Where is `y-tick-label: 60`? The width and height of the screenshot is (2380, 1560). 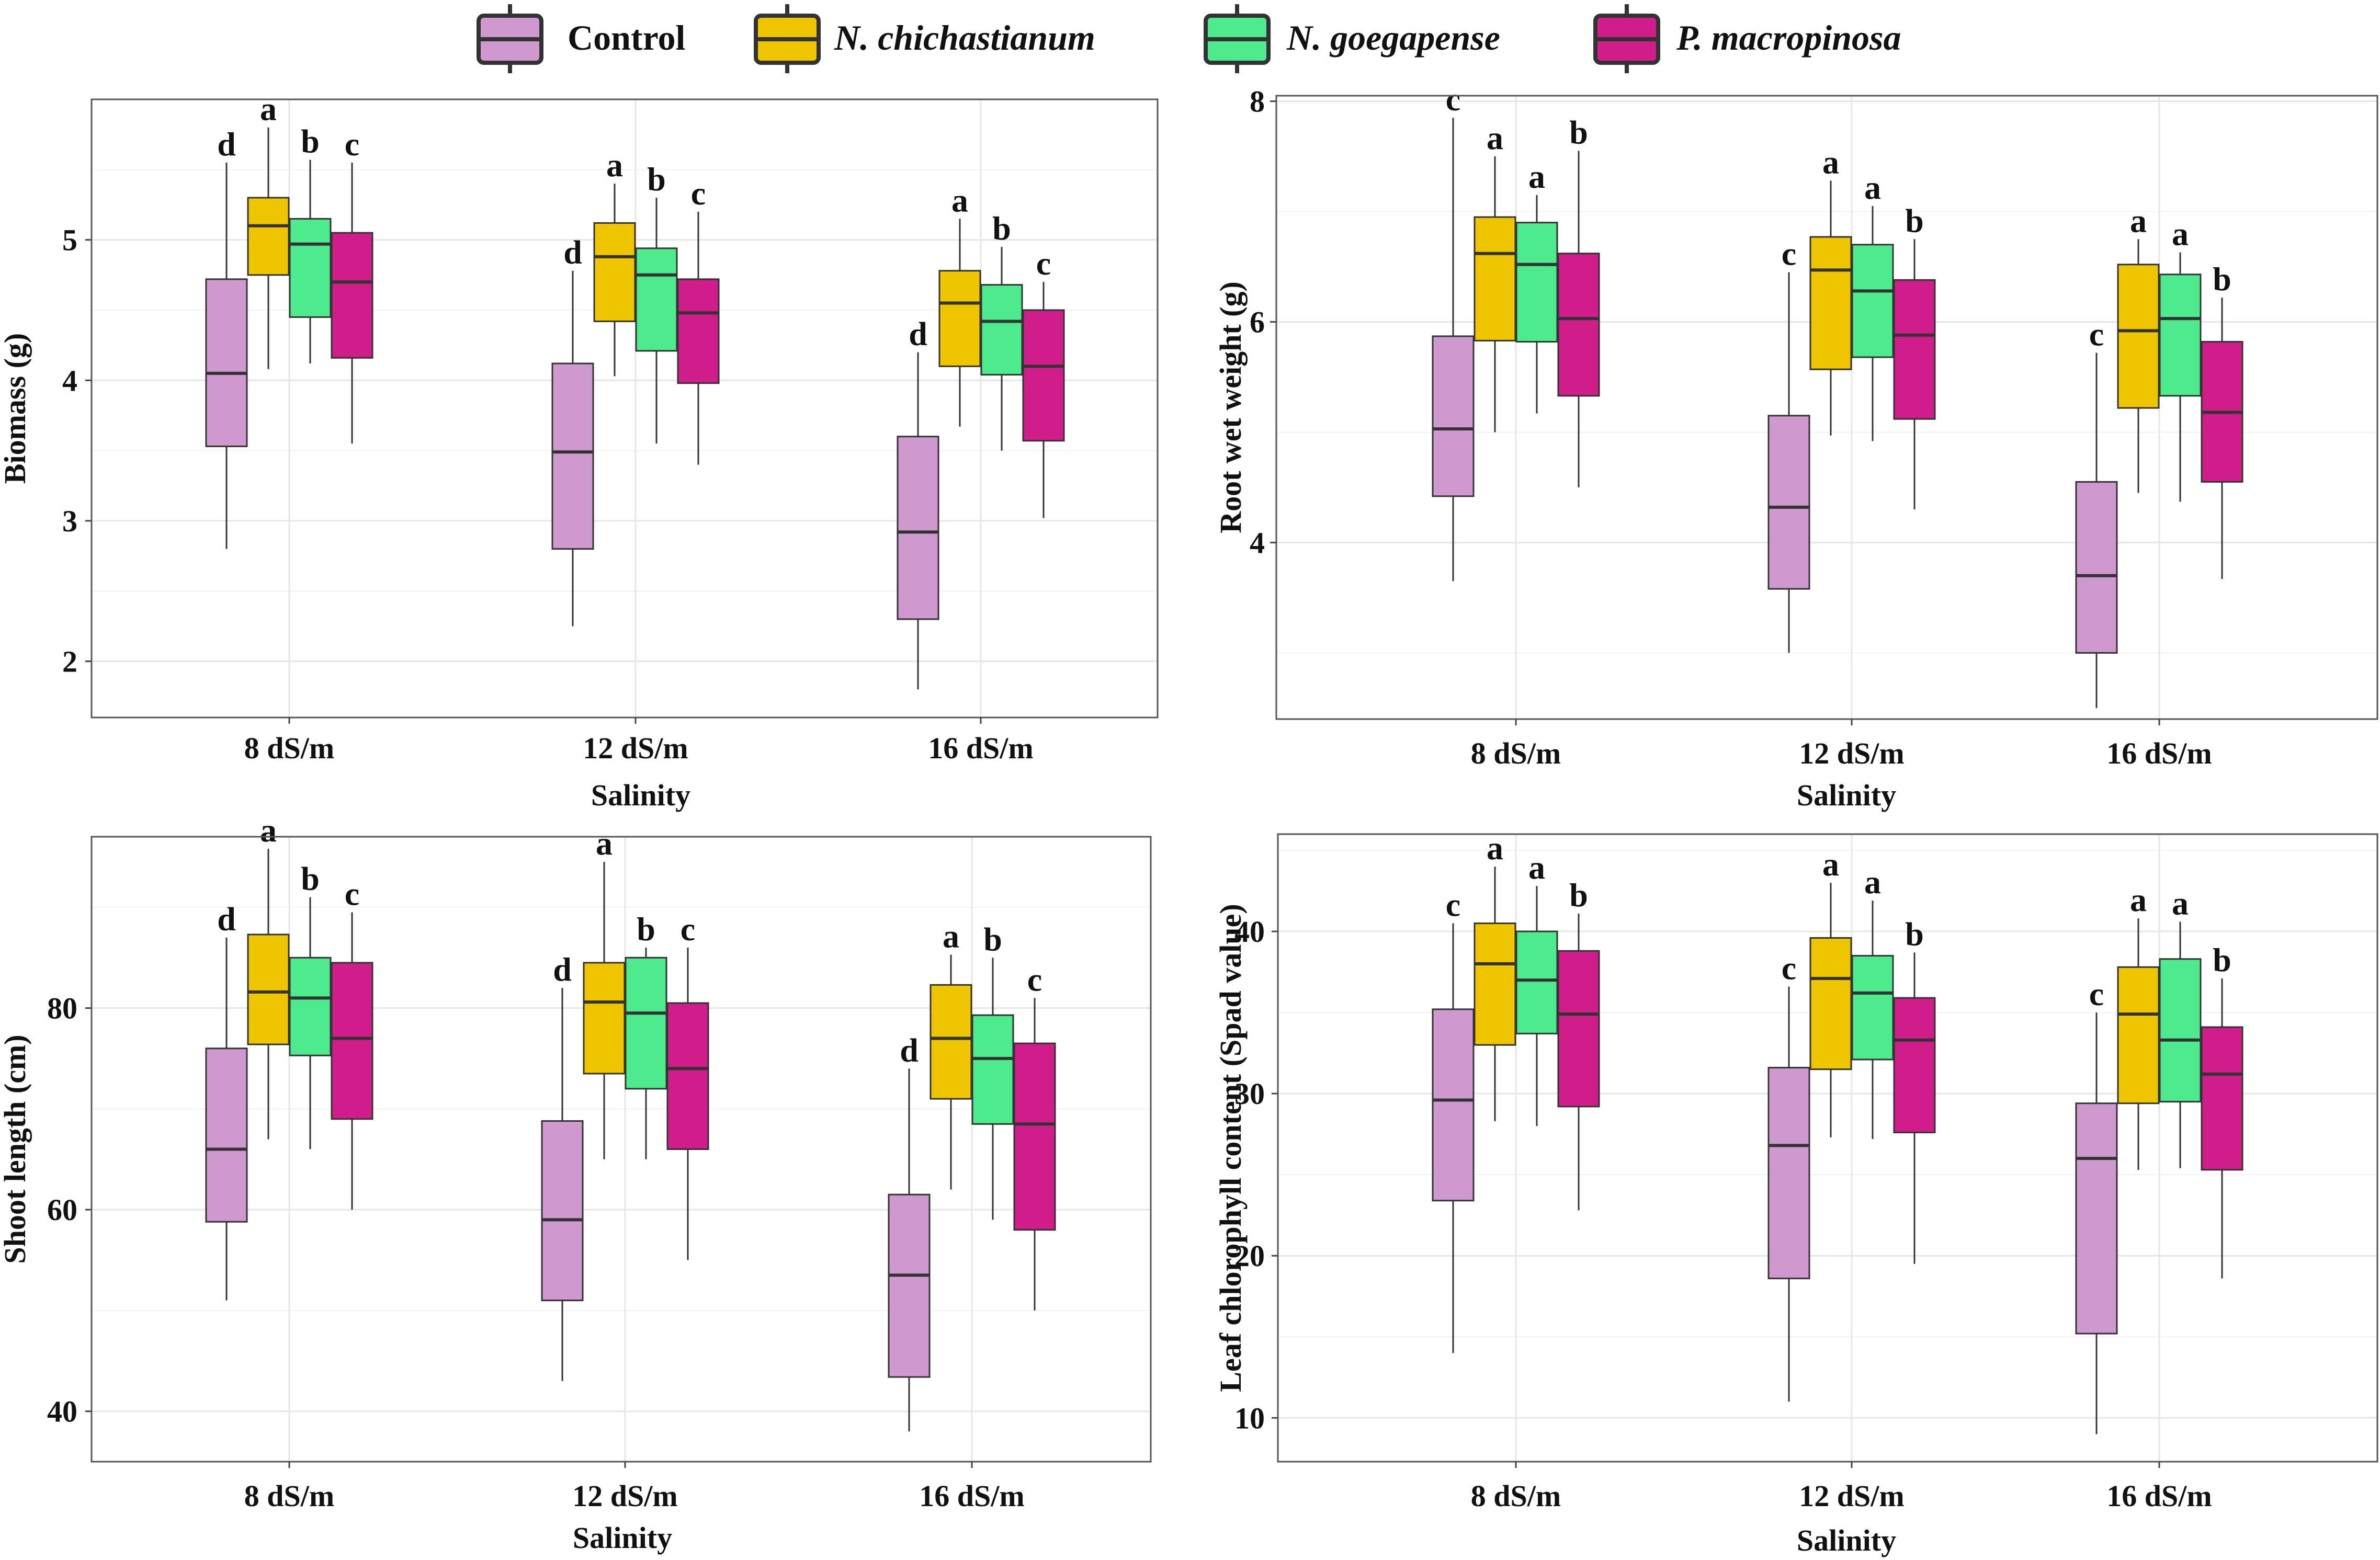
y-tick-label: 60 is located at coordinates (62, 1210).